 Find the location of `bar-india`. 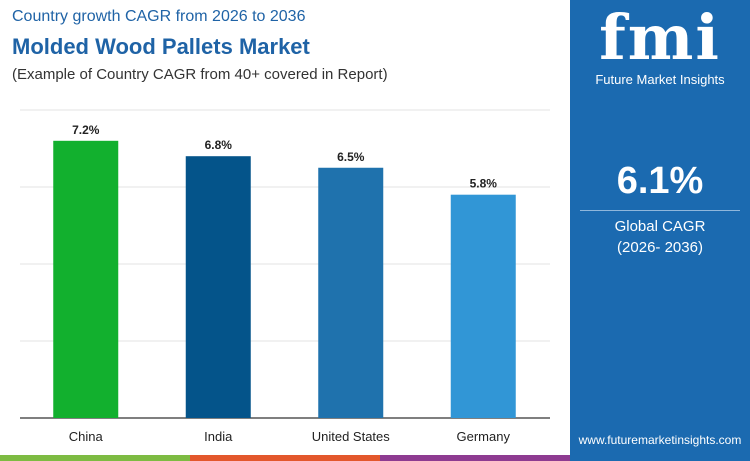

bar-india is located at coordinates (218, 287).